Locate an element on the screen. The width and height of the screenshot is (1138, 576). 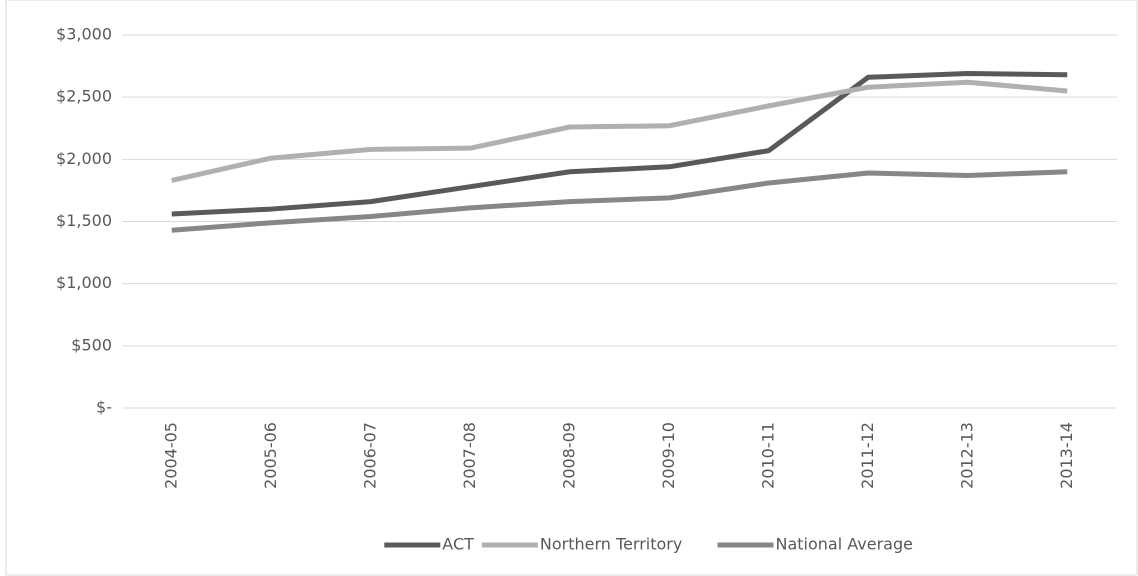
y-tick-label: $- is located at coordinates (104, 407).